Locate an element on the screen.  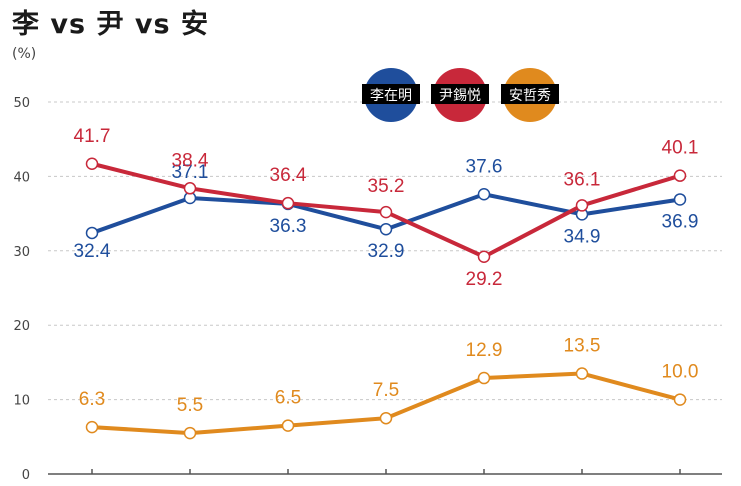
data-label: 37.1 is located at coordinates (190, 172).